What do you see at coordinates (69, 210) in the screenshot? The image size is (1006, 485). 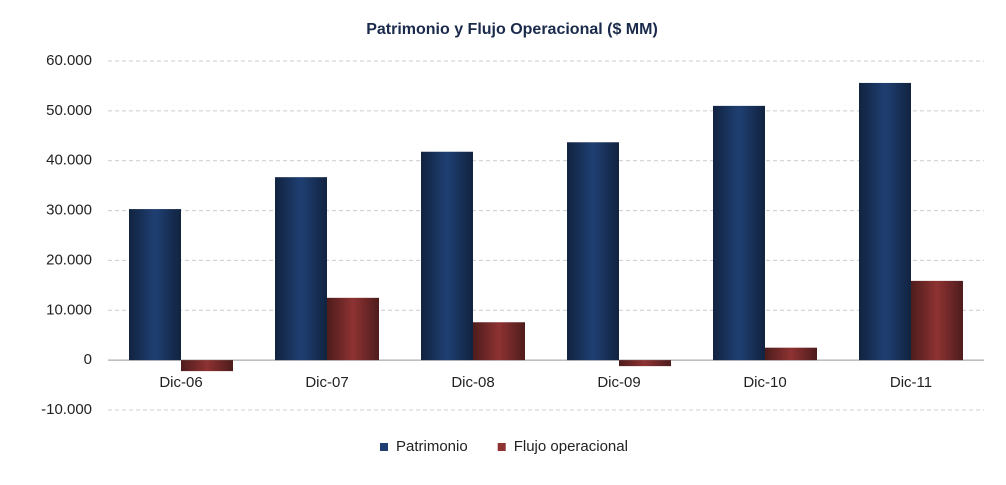 I see `y-tick-label: 30.000` at bounding box center [69, 210].